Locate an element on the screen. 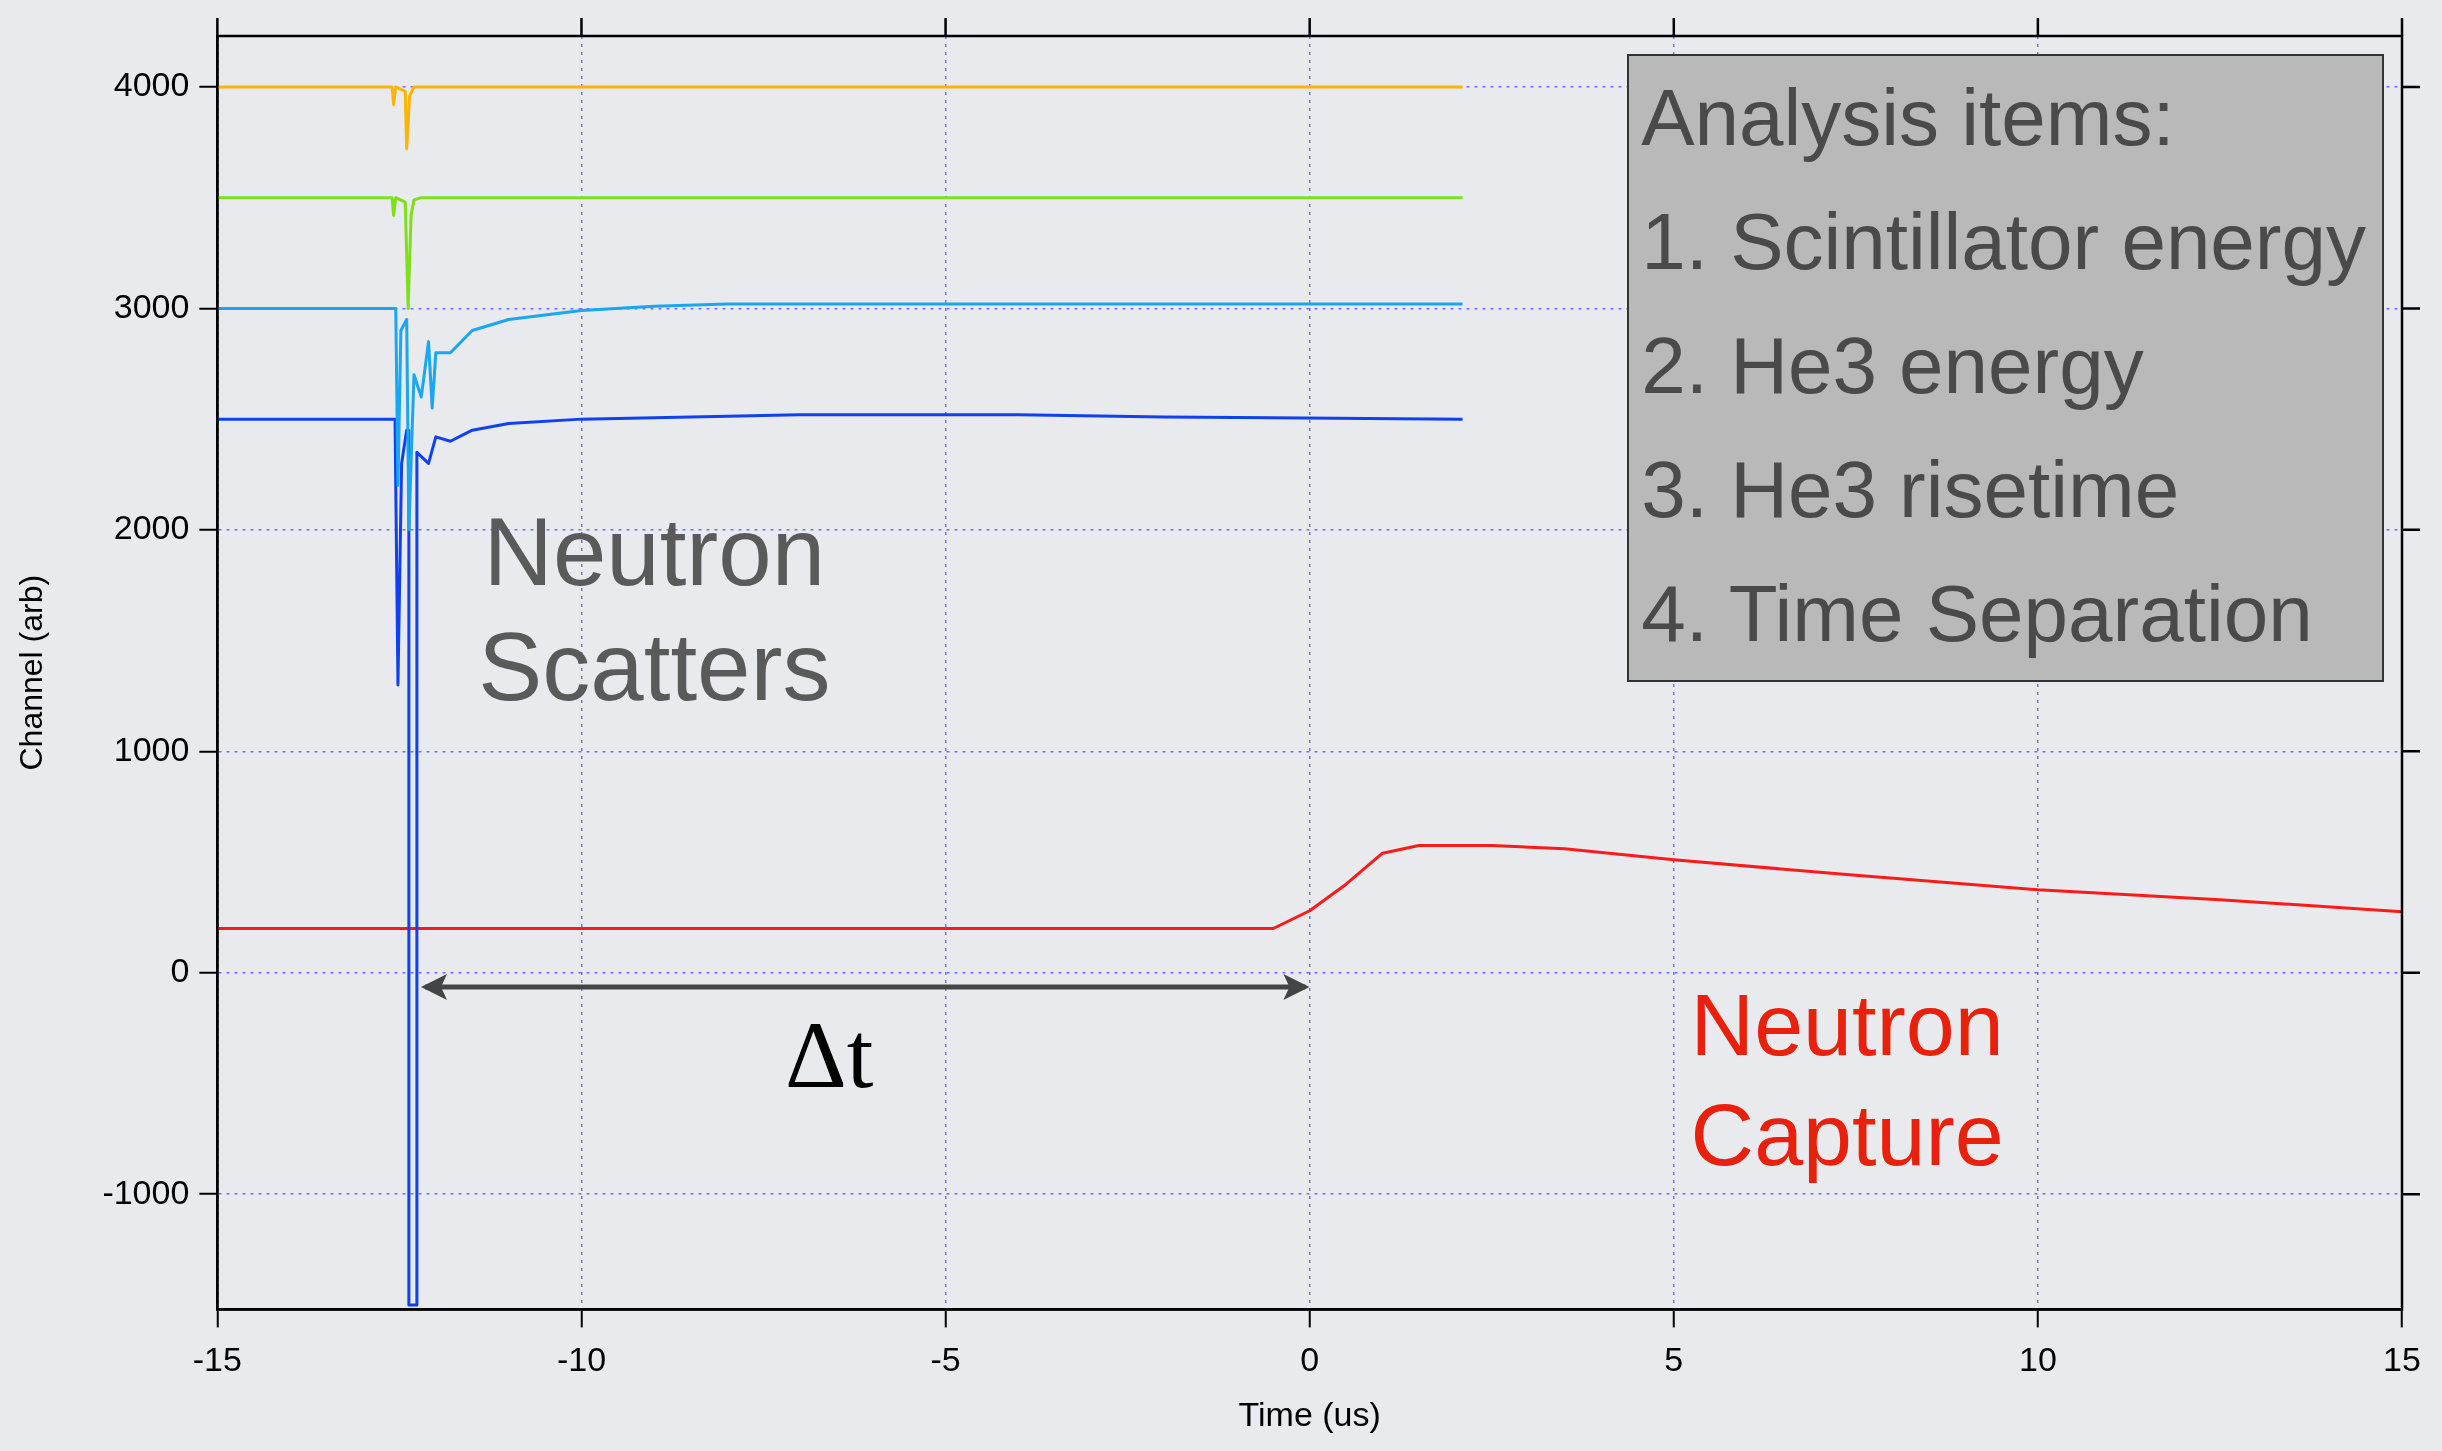 This screenshot has width=2442, height=1451. y-tick-label: 2000 is located at coordinates (151, 527).